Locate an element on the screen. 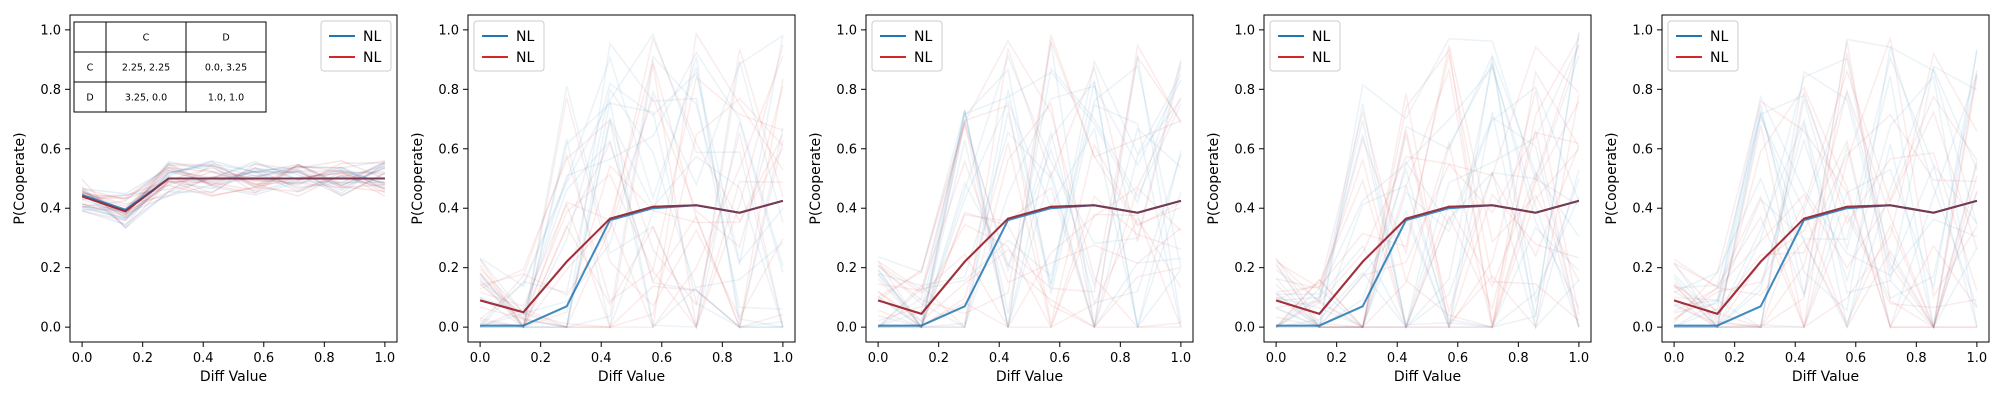 The height and width of the screenshot is (400, 2000). table-row-label: C is located at coordinates (90, 68).